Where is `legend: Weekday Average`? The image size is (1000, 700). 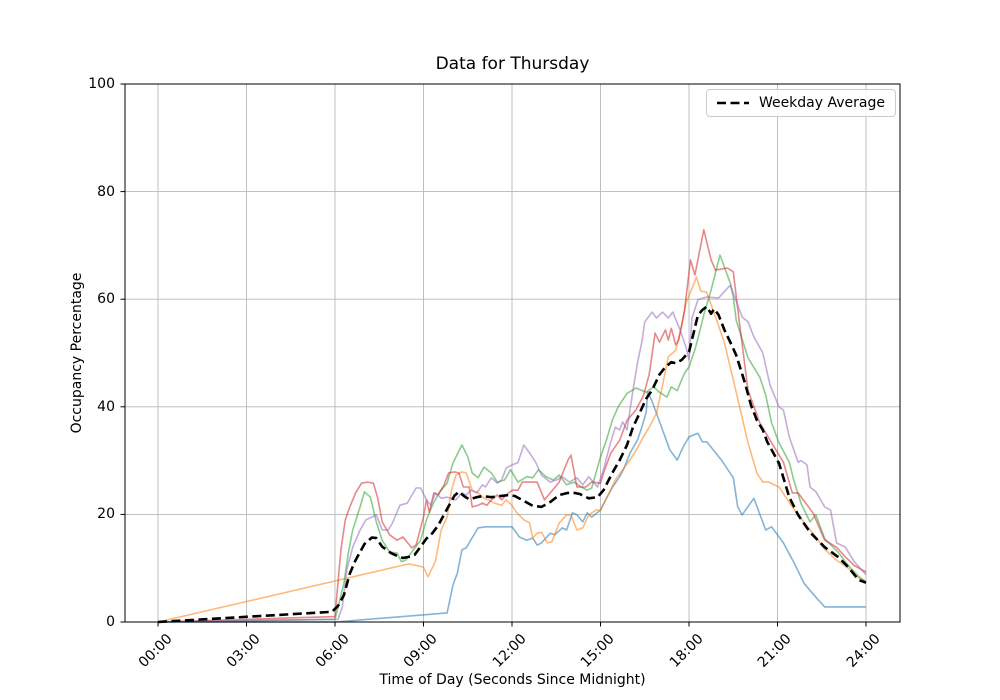 legend: Weekday Average is located at coordinates (800, 103).